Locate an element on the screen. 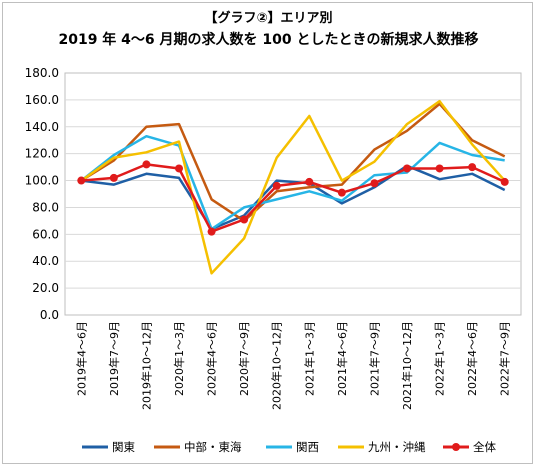  chart-subtitle: 2019 年 4～6 月期の求人数を 100 としたときの新規求人数推移 is located at coordinates (268, 40).